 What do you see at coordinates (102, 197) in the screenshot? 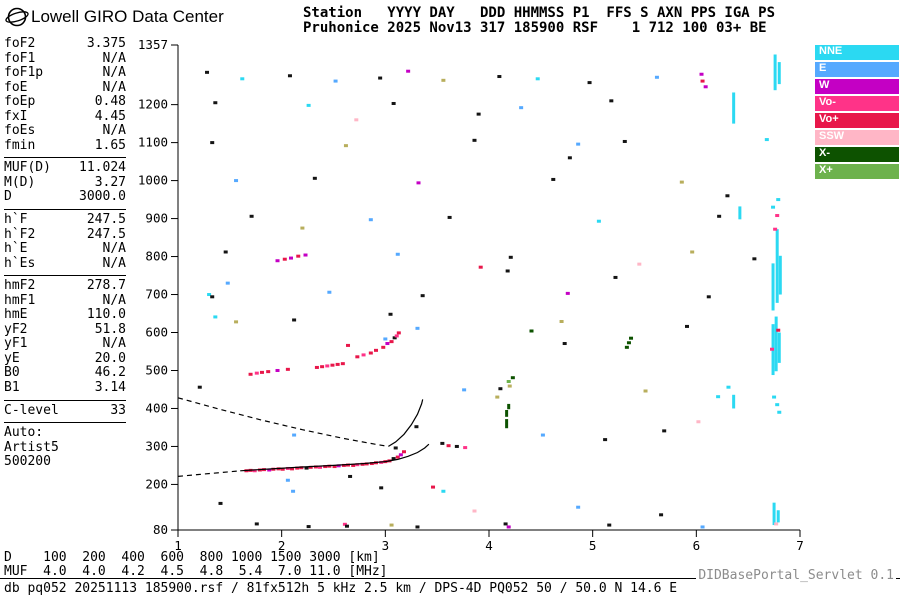
I see `param-value: 3000.0` at bounding box center [102, 197].